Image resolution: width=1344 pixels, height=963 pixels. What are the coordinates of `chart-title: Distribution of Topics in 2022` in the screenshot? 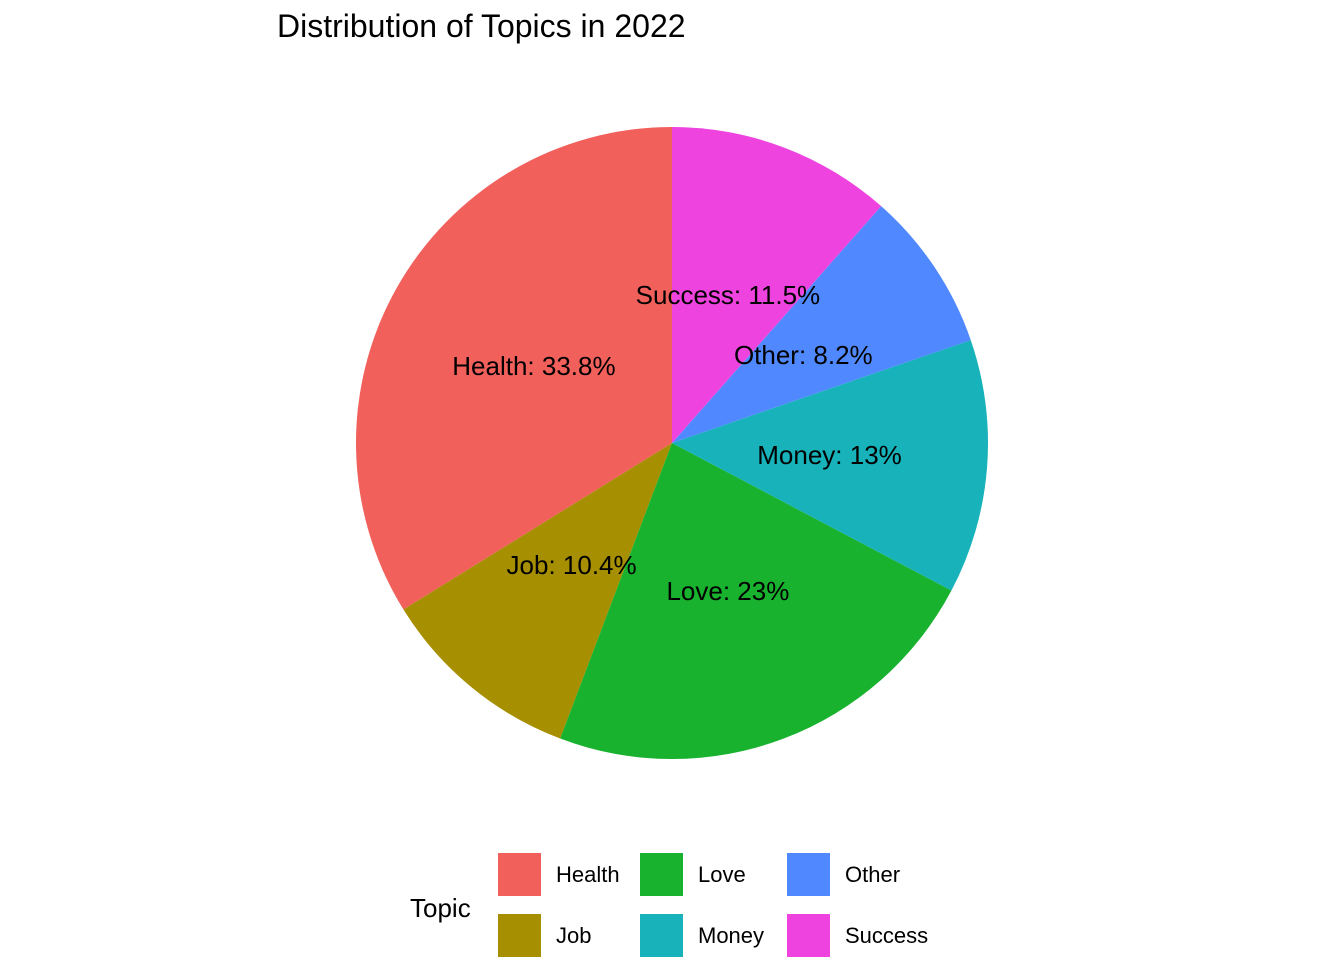 It's located at (481, 26).